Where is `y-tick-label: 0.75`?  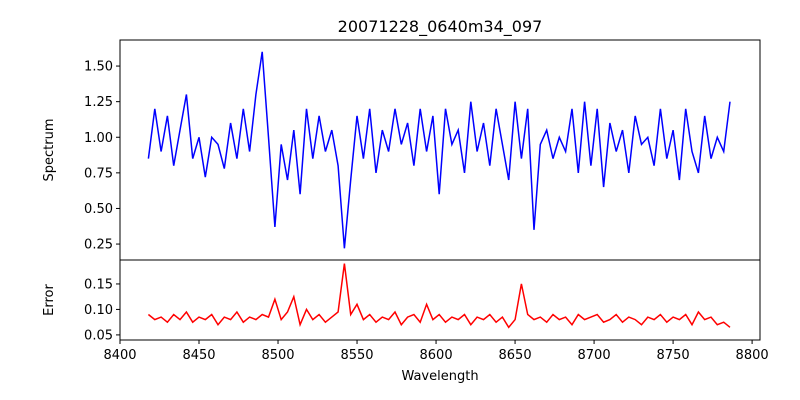
y-tick-label: 0.75 is located at coordinates (98, 173).